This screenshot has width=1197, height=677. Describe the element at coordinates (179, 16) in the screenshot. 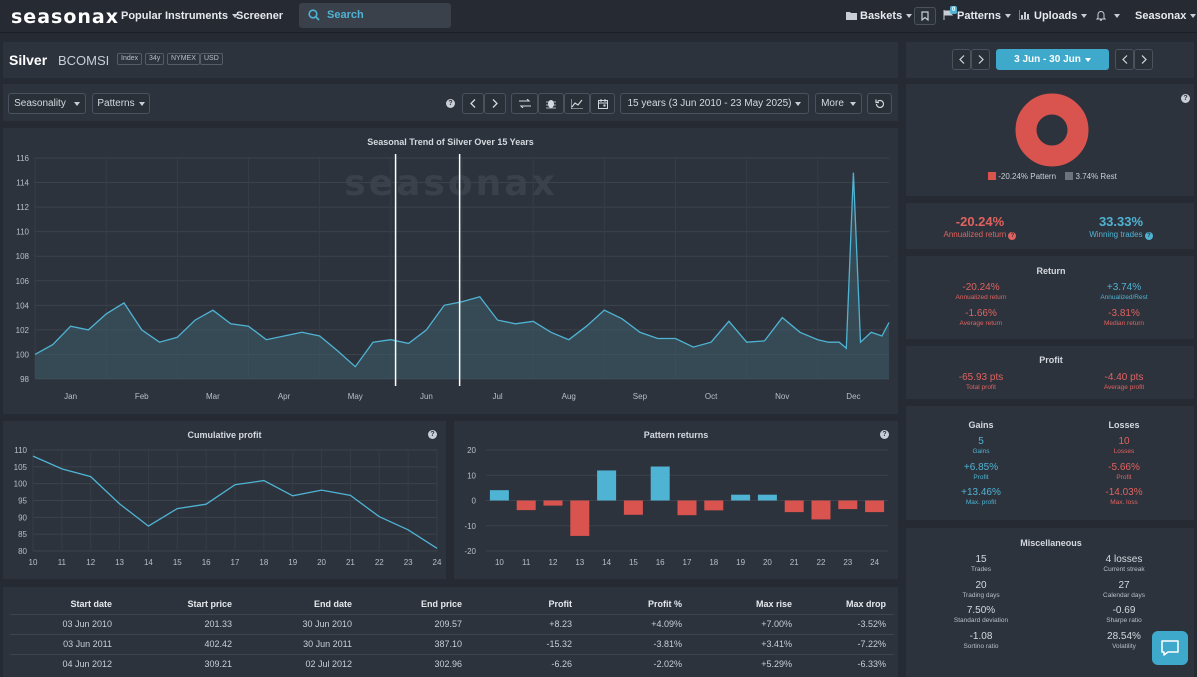

I see `popular-instruments-menu: Popular Instruments` at that location.